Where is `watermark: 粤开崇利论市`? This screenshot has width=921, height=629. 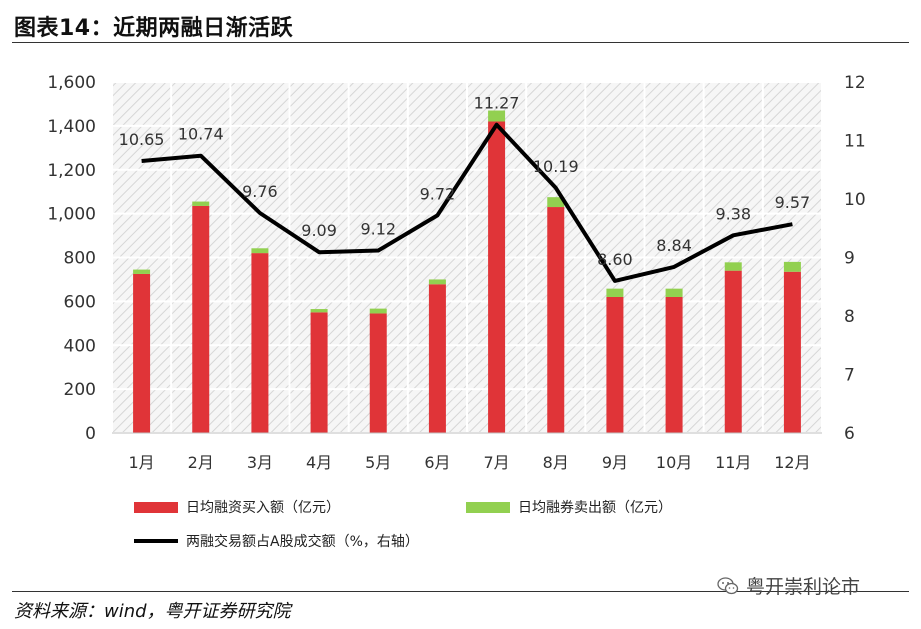 watermark: 粤开崇利论市 is located at coordinates (788, 585).